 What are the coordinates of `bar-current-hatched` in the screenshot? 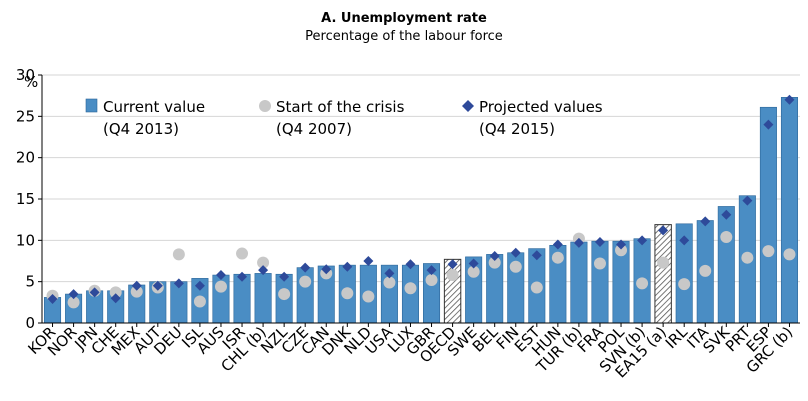 It's located at (663, 274).